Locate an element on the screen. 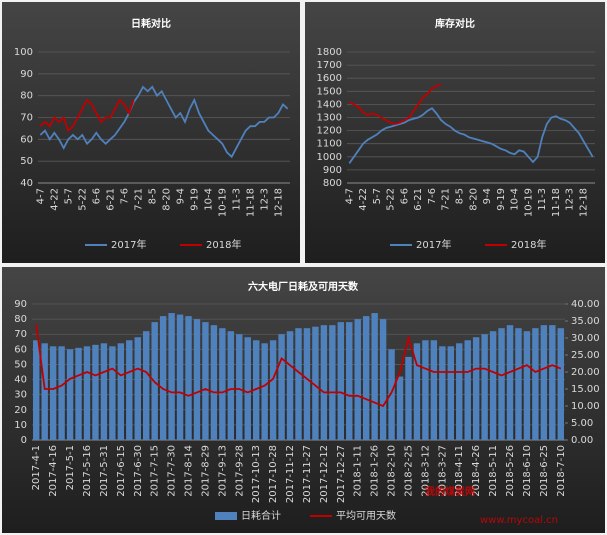  x-tick-label: 2018-6-10 is located at coordinates (527, 471).